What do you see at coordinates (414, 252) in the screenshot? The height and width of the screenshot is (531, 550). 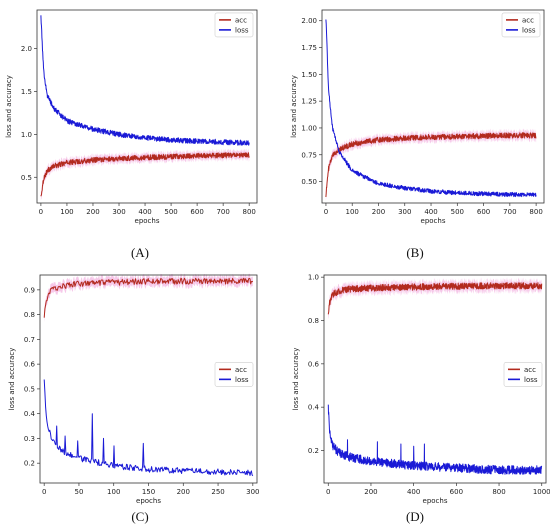 I see `panel-label: (B)` at bounding box center [414, 252].